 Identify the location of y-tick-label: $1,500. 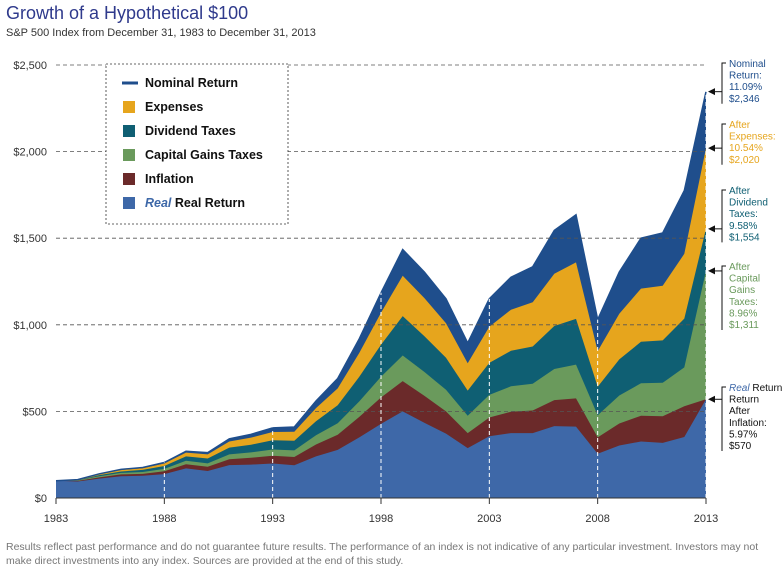
(30, 239).